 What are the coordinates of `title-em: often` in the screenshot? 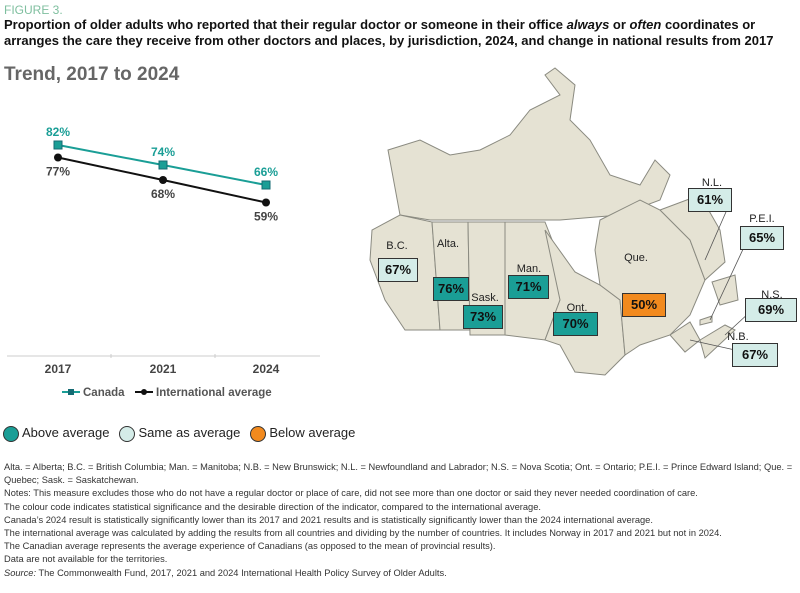 It's located at (645, 24).